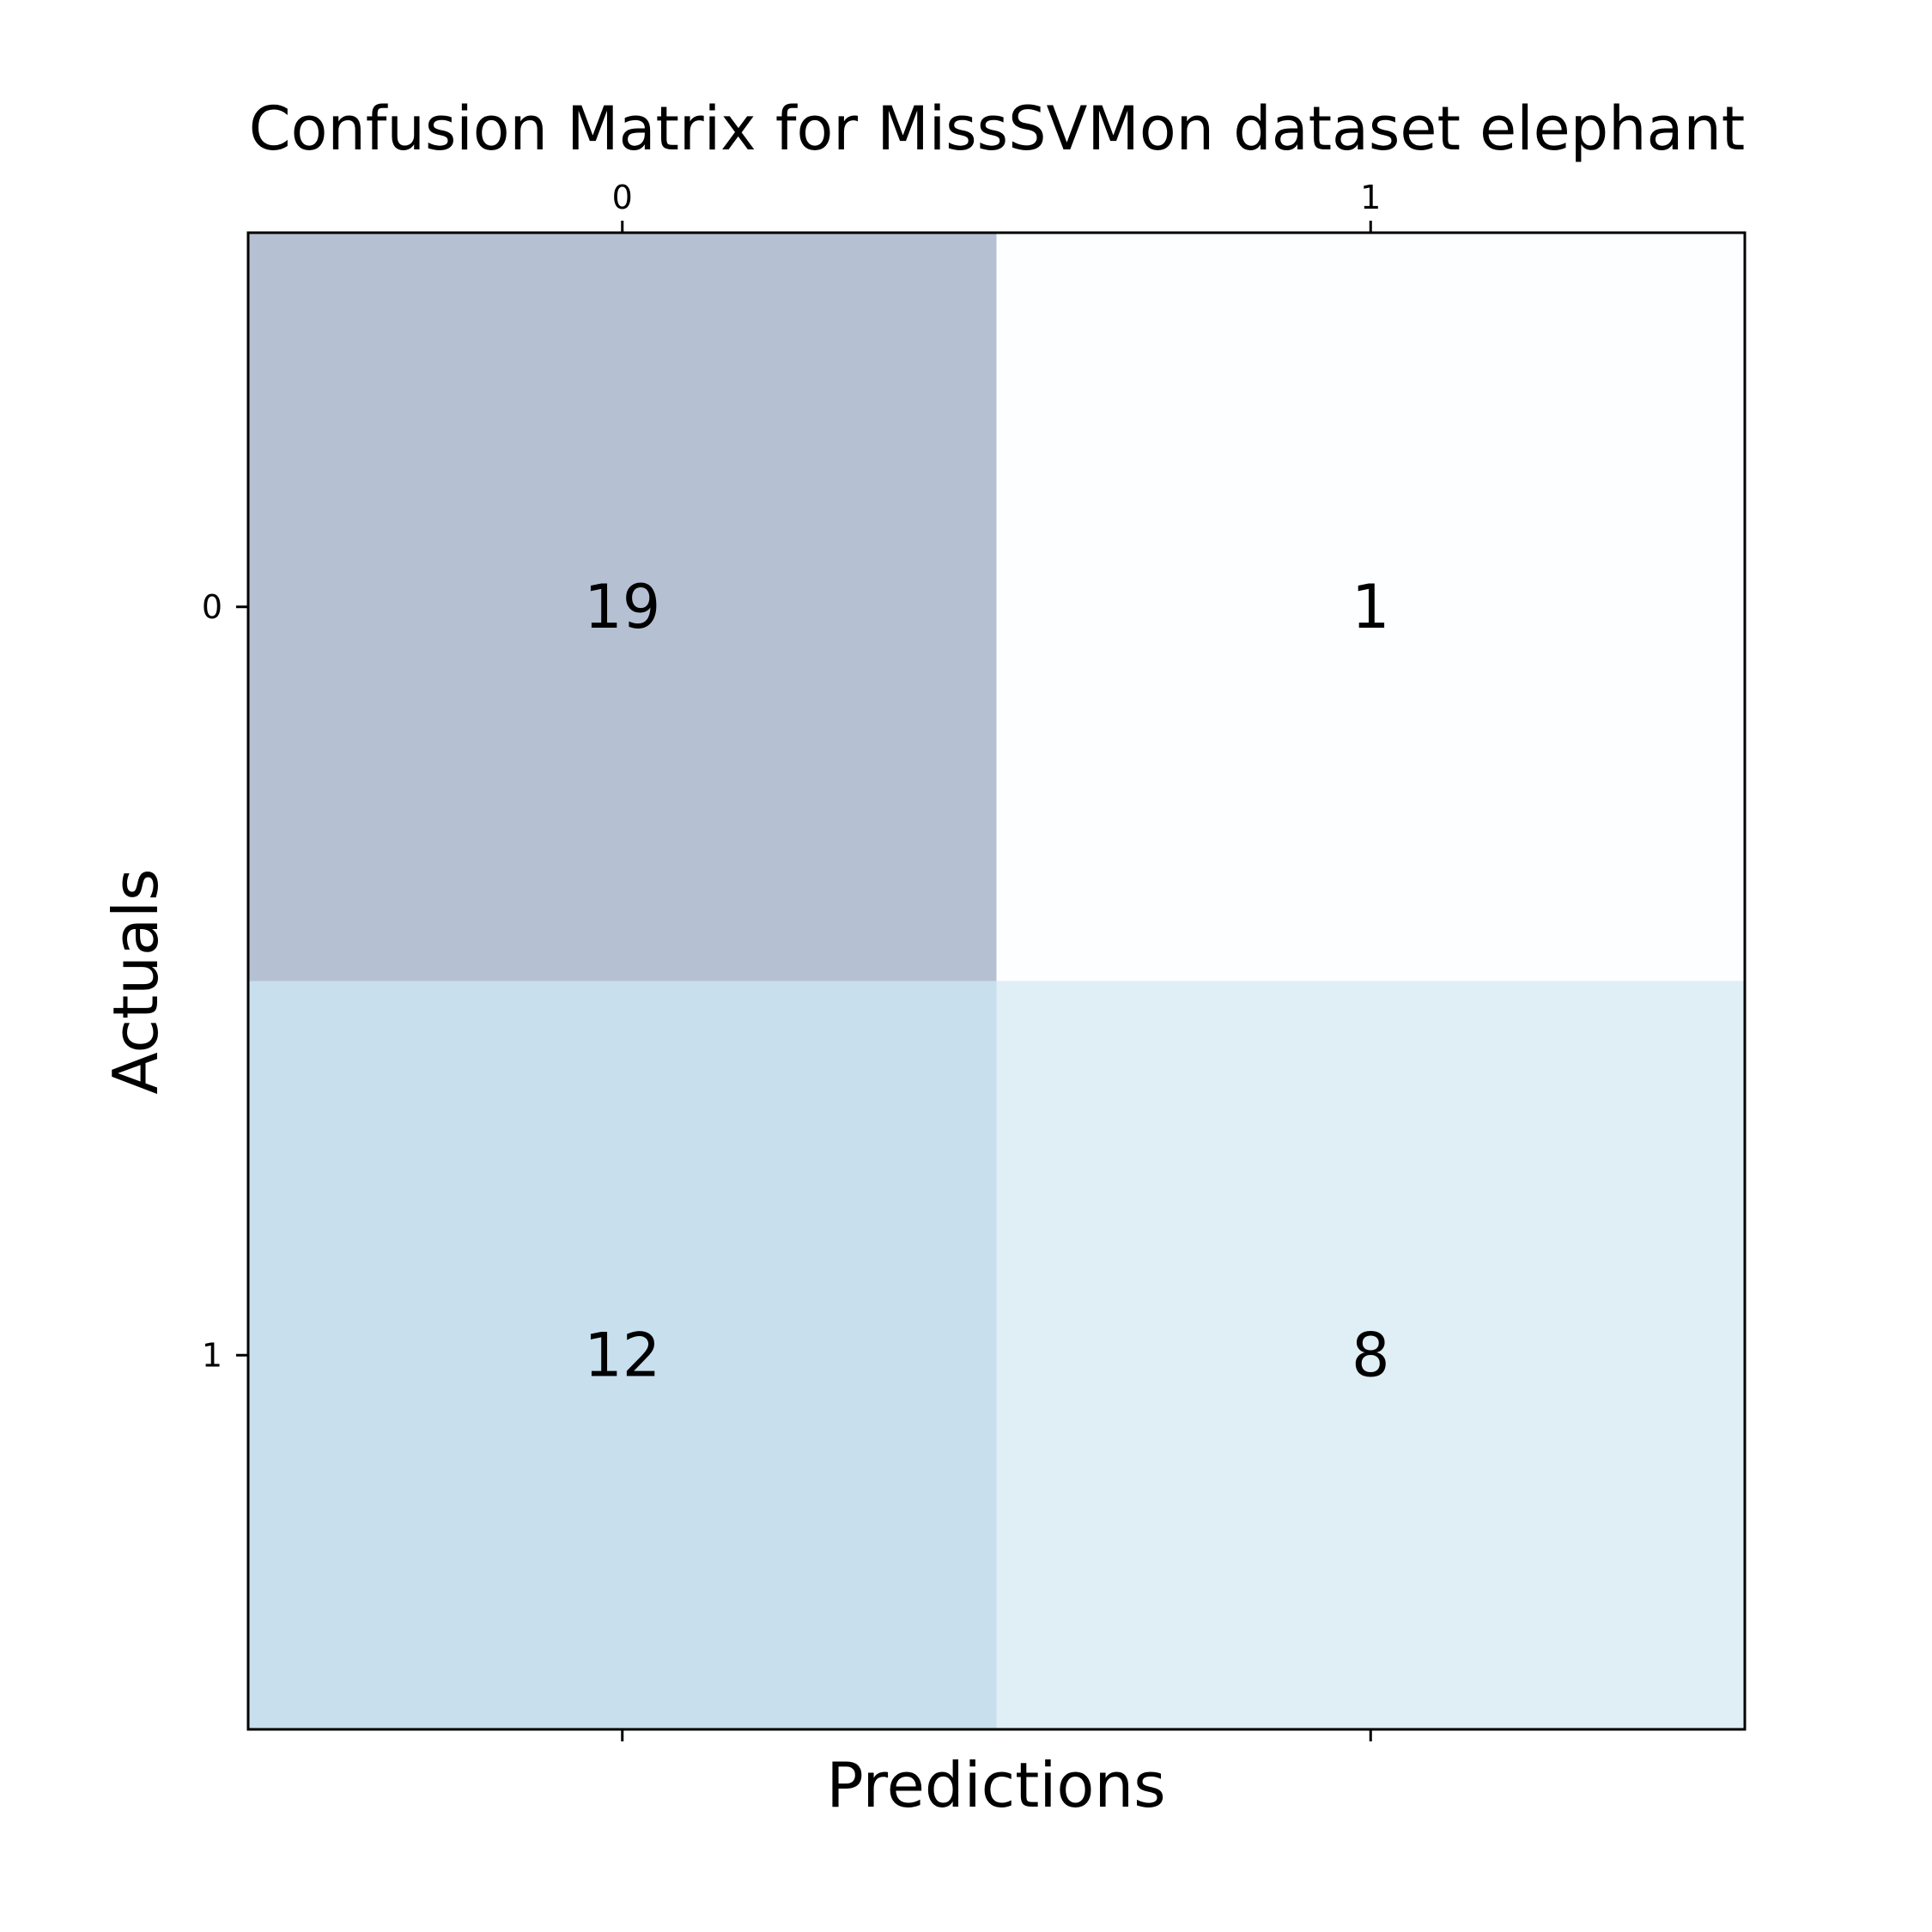 Image resolution: width=1932 pixels, height=1932 pixels. I want to click on cell-value-label-r0-c0: 19, so click(622, 607).